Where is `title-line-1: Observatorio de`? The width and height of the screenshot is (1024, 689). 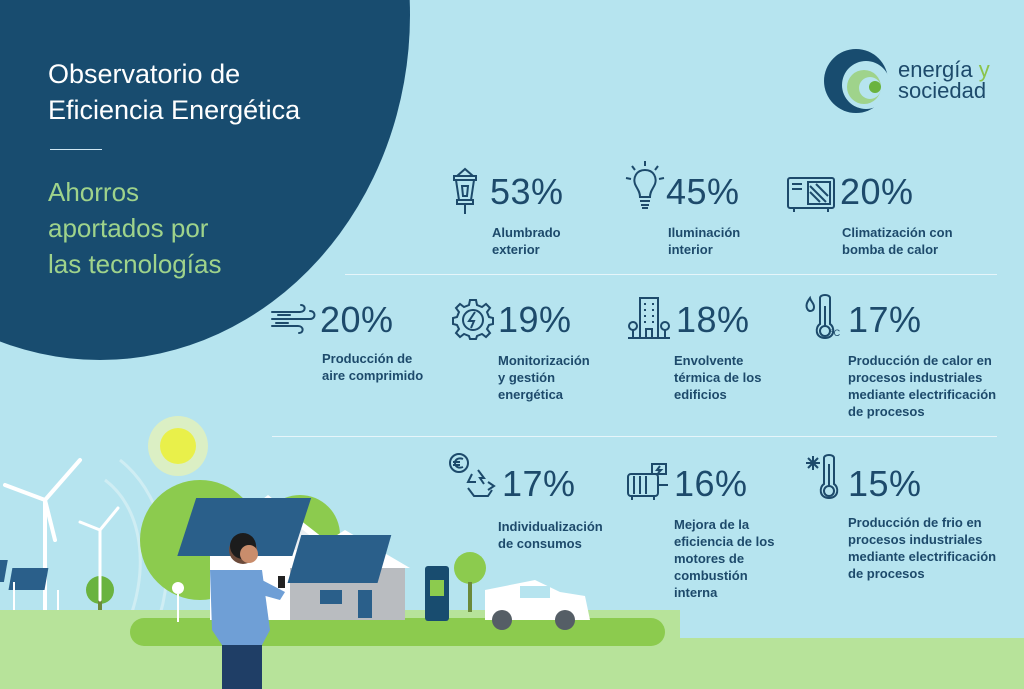
title-line-1: Observatorio de is located at coordinates (144, 74).